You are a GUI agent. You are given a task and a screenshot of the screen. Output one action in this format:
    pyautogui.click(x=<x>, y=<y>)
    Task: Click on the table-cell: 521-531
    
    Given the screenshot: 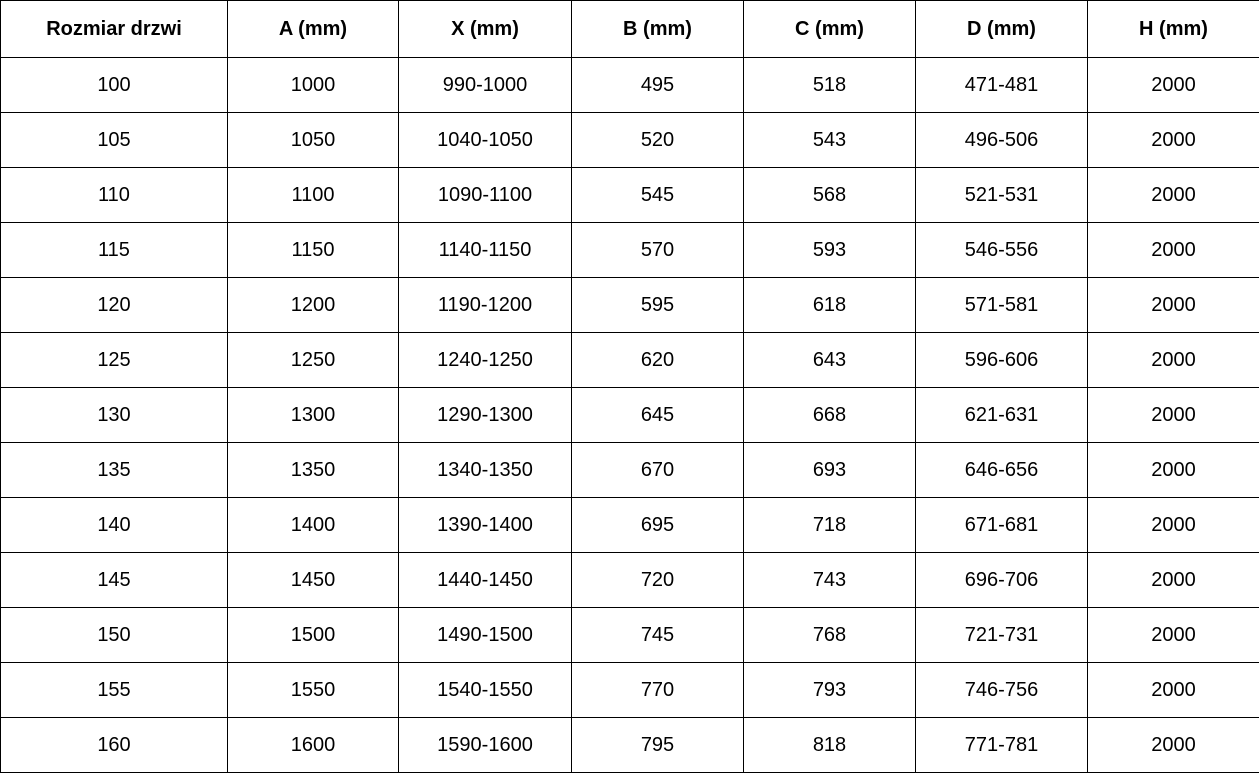 What is the action you would take?
    pyautogui.click(x=1002, y=195)
    